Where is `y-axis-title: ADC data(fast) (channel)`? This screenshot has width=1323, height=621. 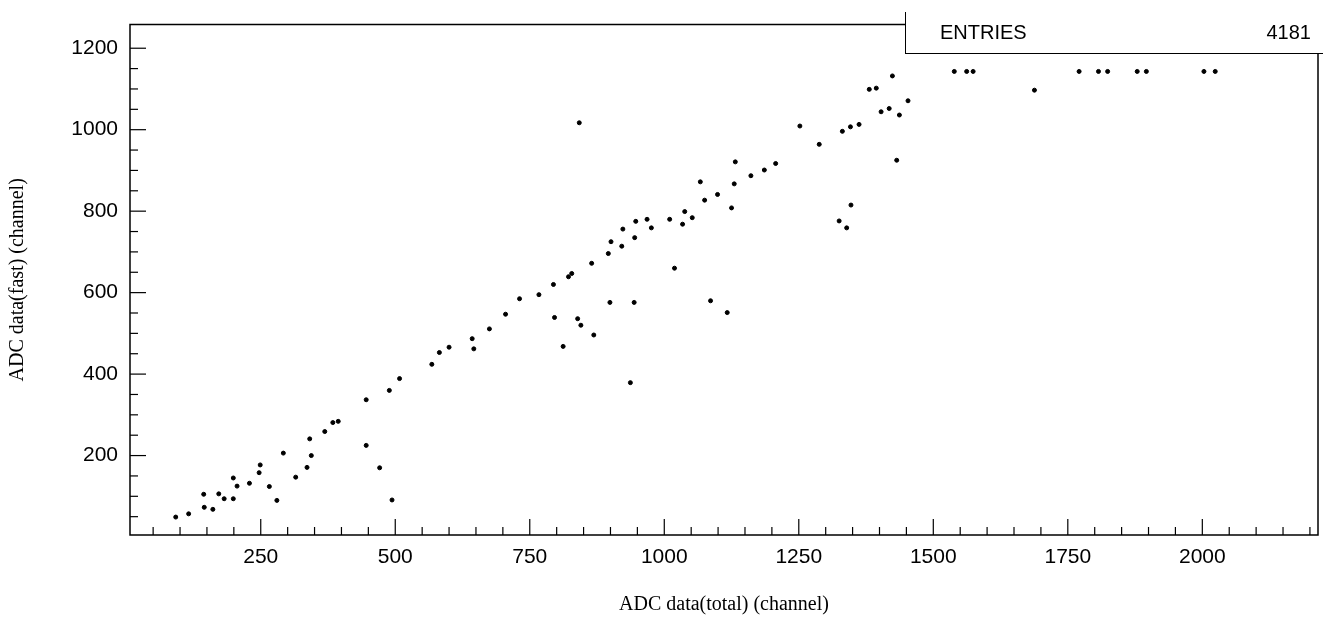 y-axis-title: ADC data(fast) (channel) is located at coordinates (17, 280).